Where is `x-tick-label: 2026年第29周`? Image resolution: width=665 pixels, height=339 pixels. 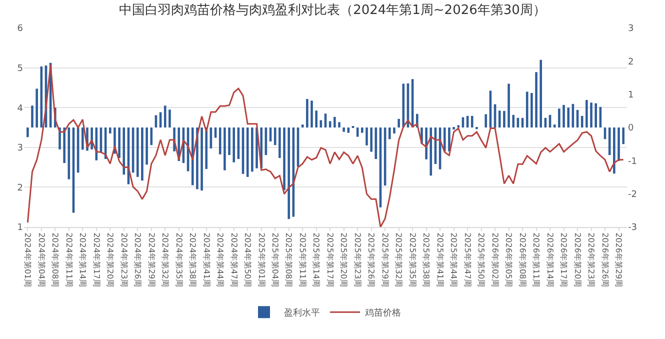
x-tick-label: 2026年第29周 is located at coordinates (619, 260).